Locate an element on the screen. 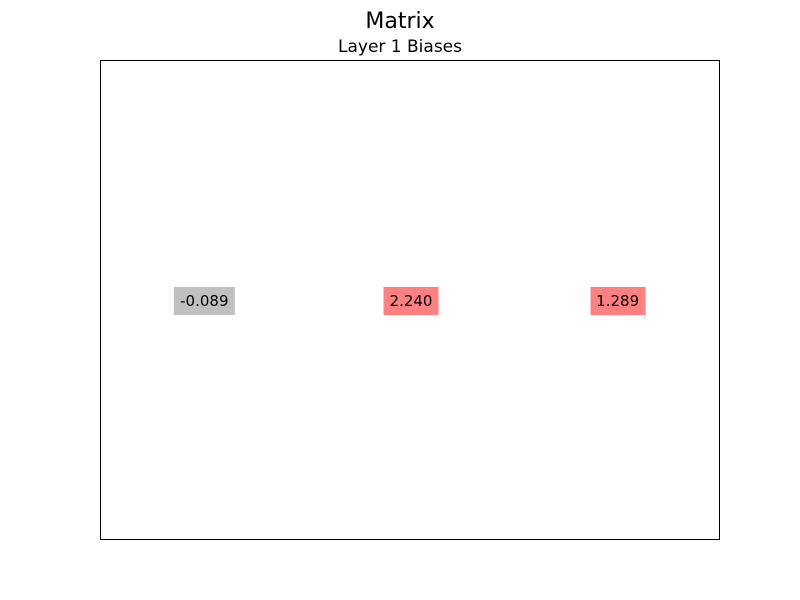 This screenshot has height=600, width=800. chart-title: Layer 1 Biases is located at coordinates (400, 47).